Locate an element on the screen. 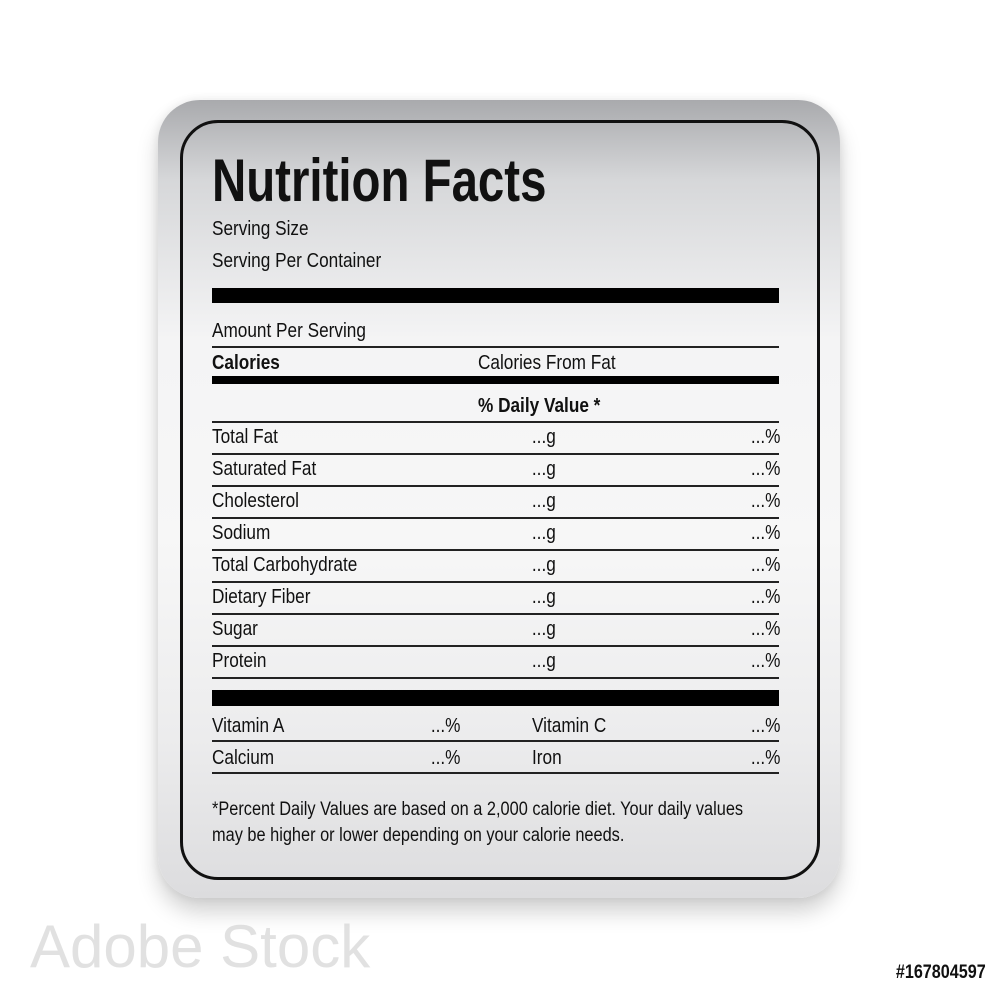  nutrient-name: Saturated Fat is located at coordinates (264, 469).